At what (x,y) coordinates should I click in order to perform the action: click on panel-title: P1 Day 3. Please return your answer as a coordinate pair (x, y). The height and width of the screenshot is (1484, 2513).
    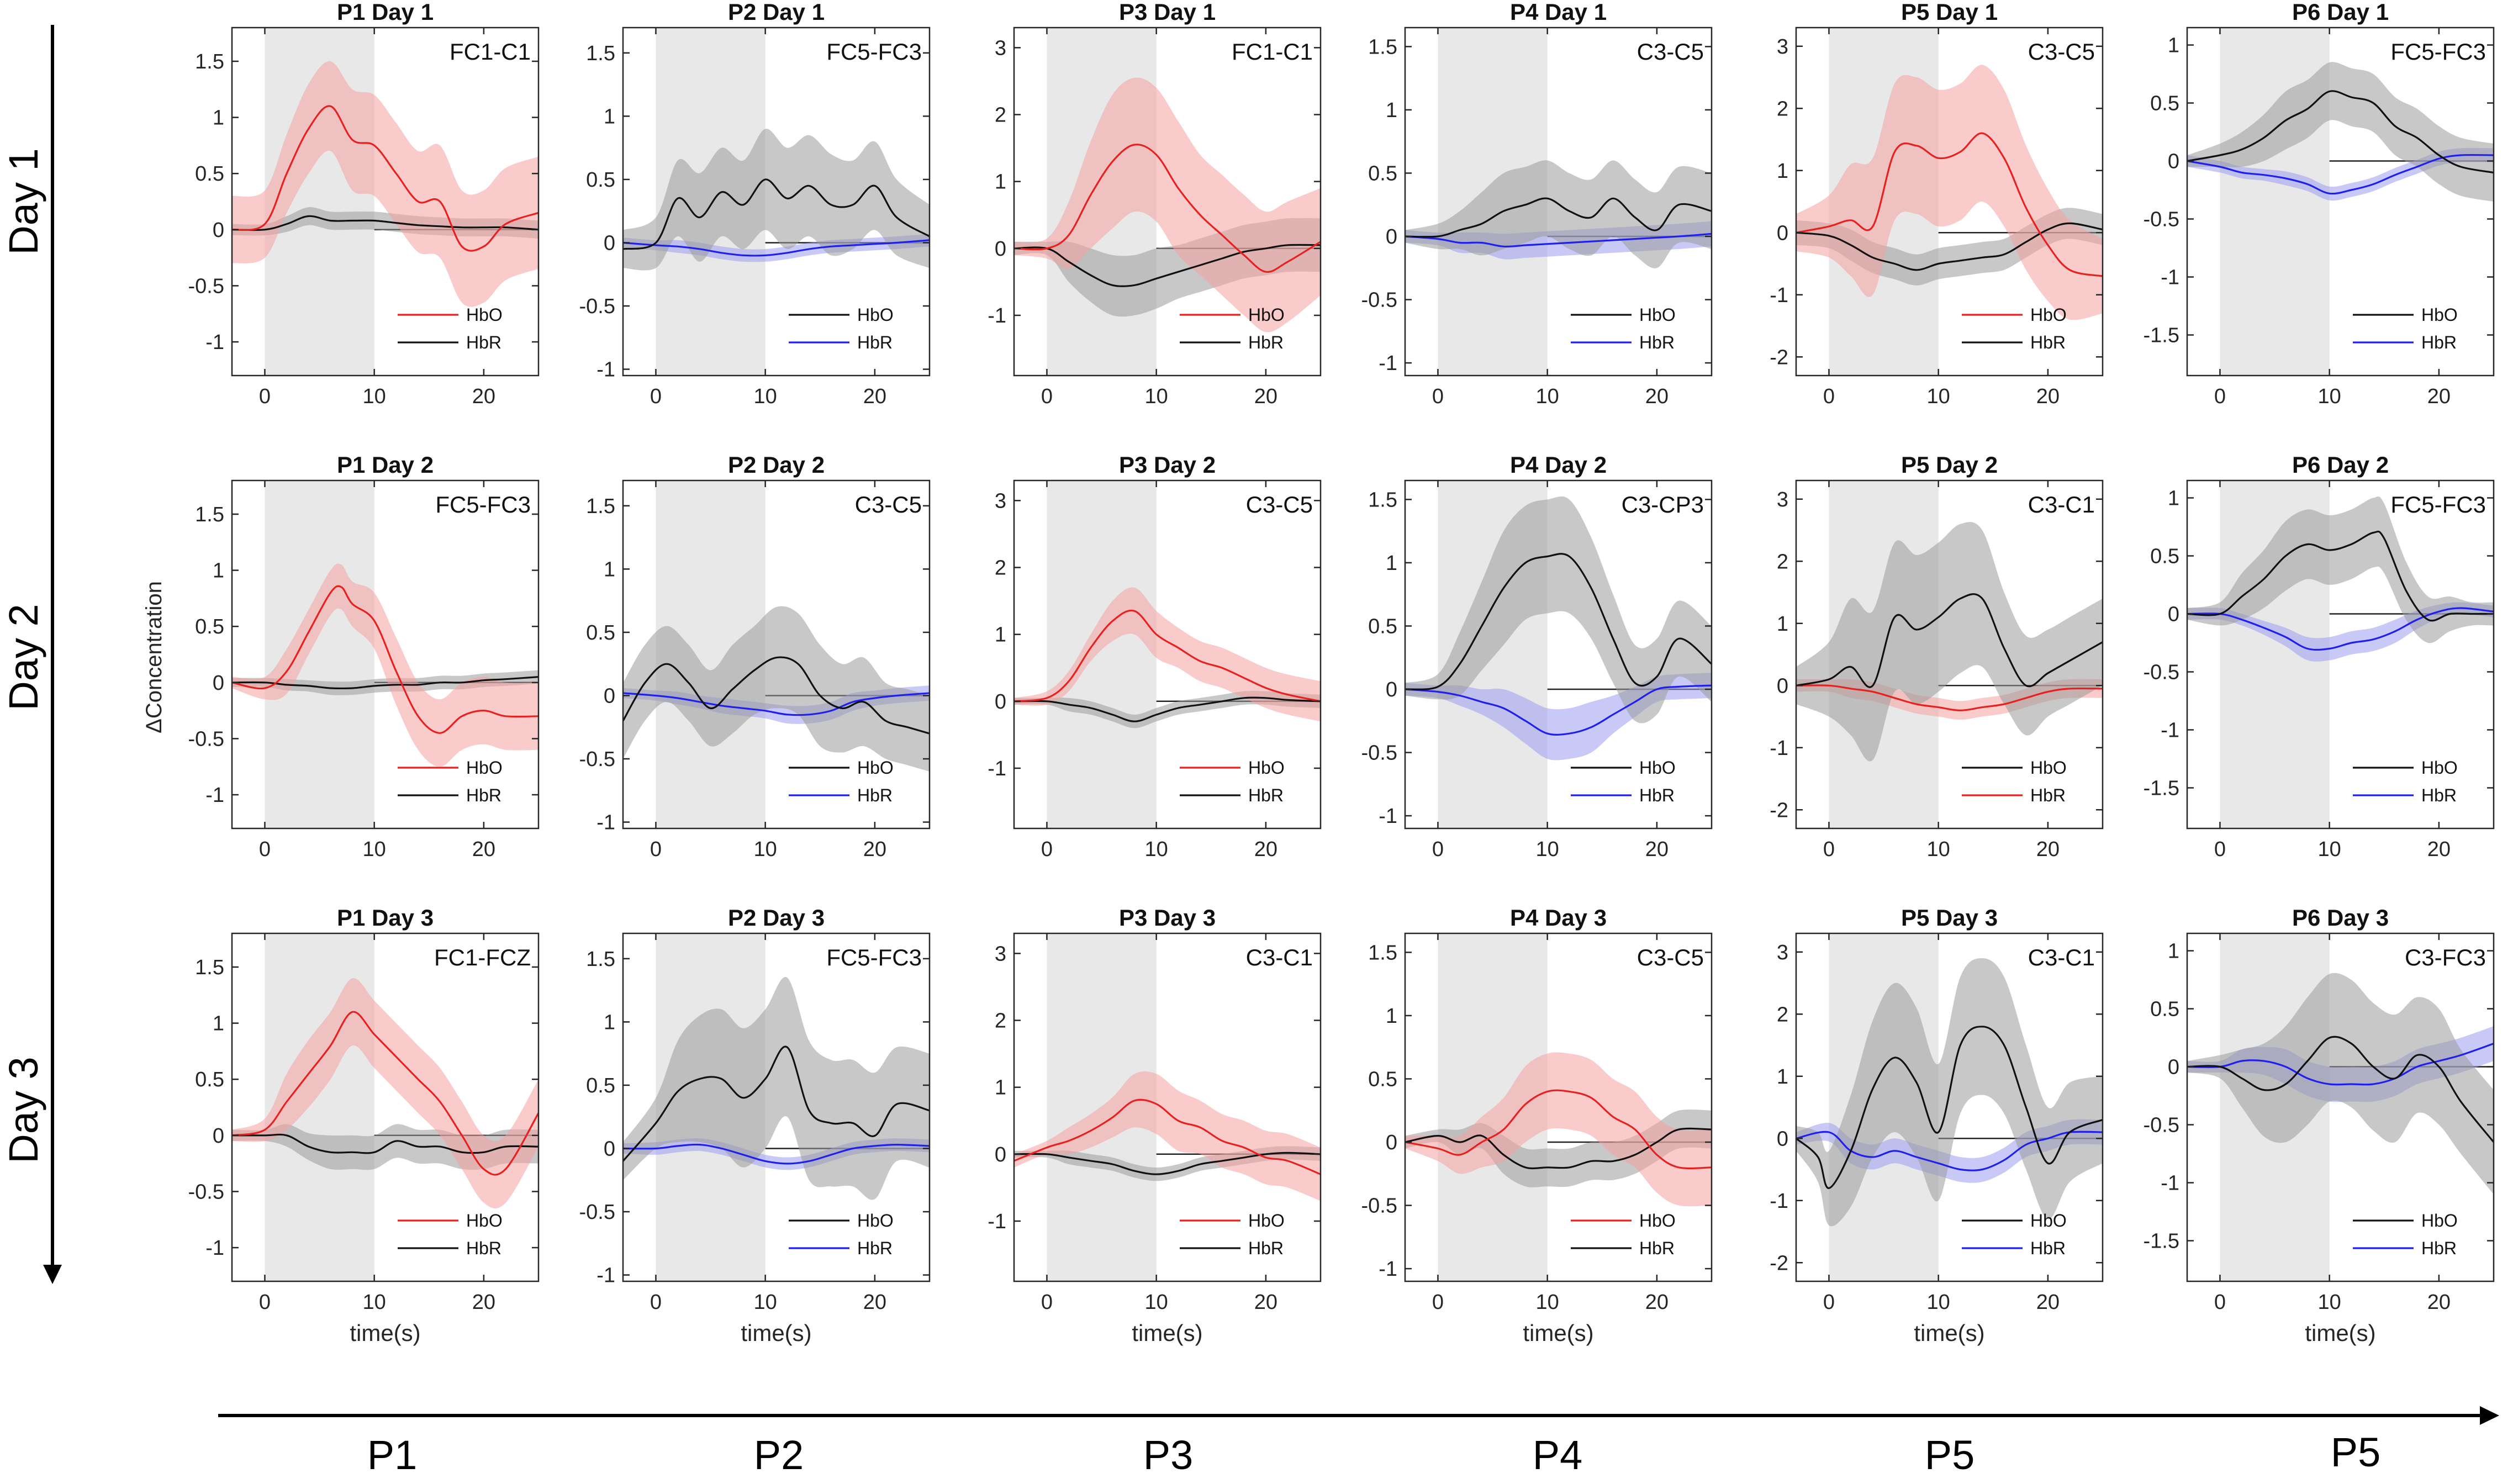
    Looking at the image, I should click on (385, 918).